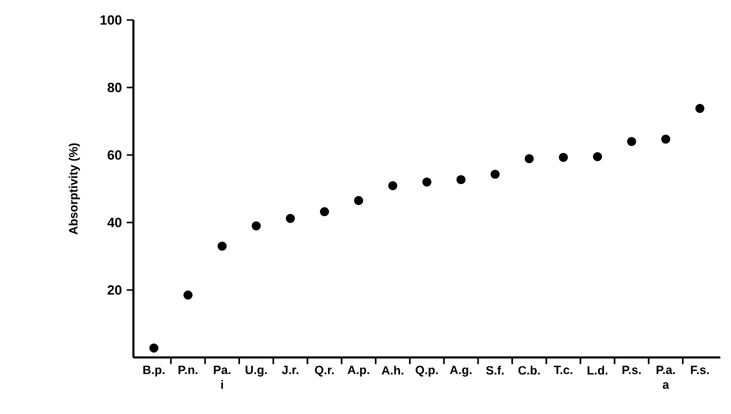 Image resolution: width=731 pixels, height=414 pixels. I want to click on x-tick-label: Q.p., so click(427, 371).